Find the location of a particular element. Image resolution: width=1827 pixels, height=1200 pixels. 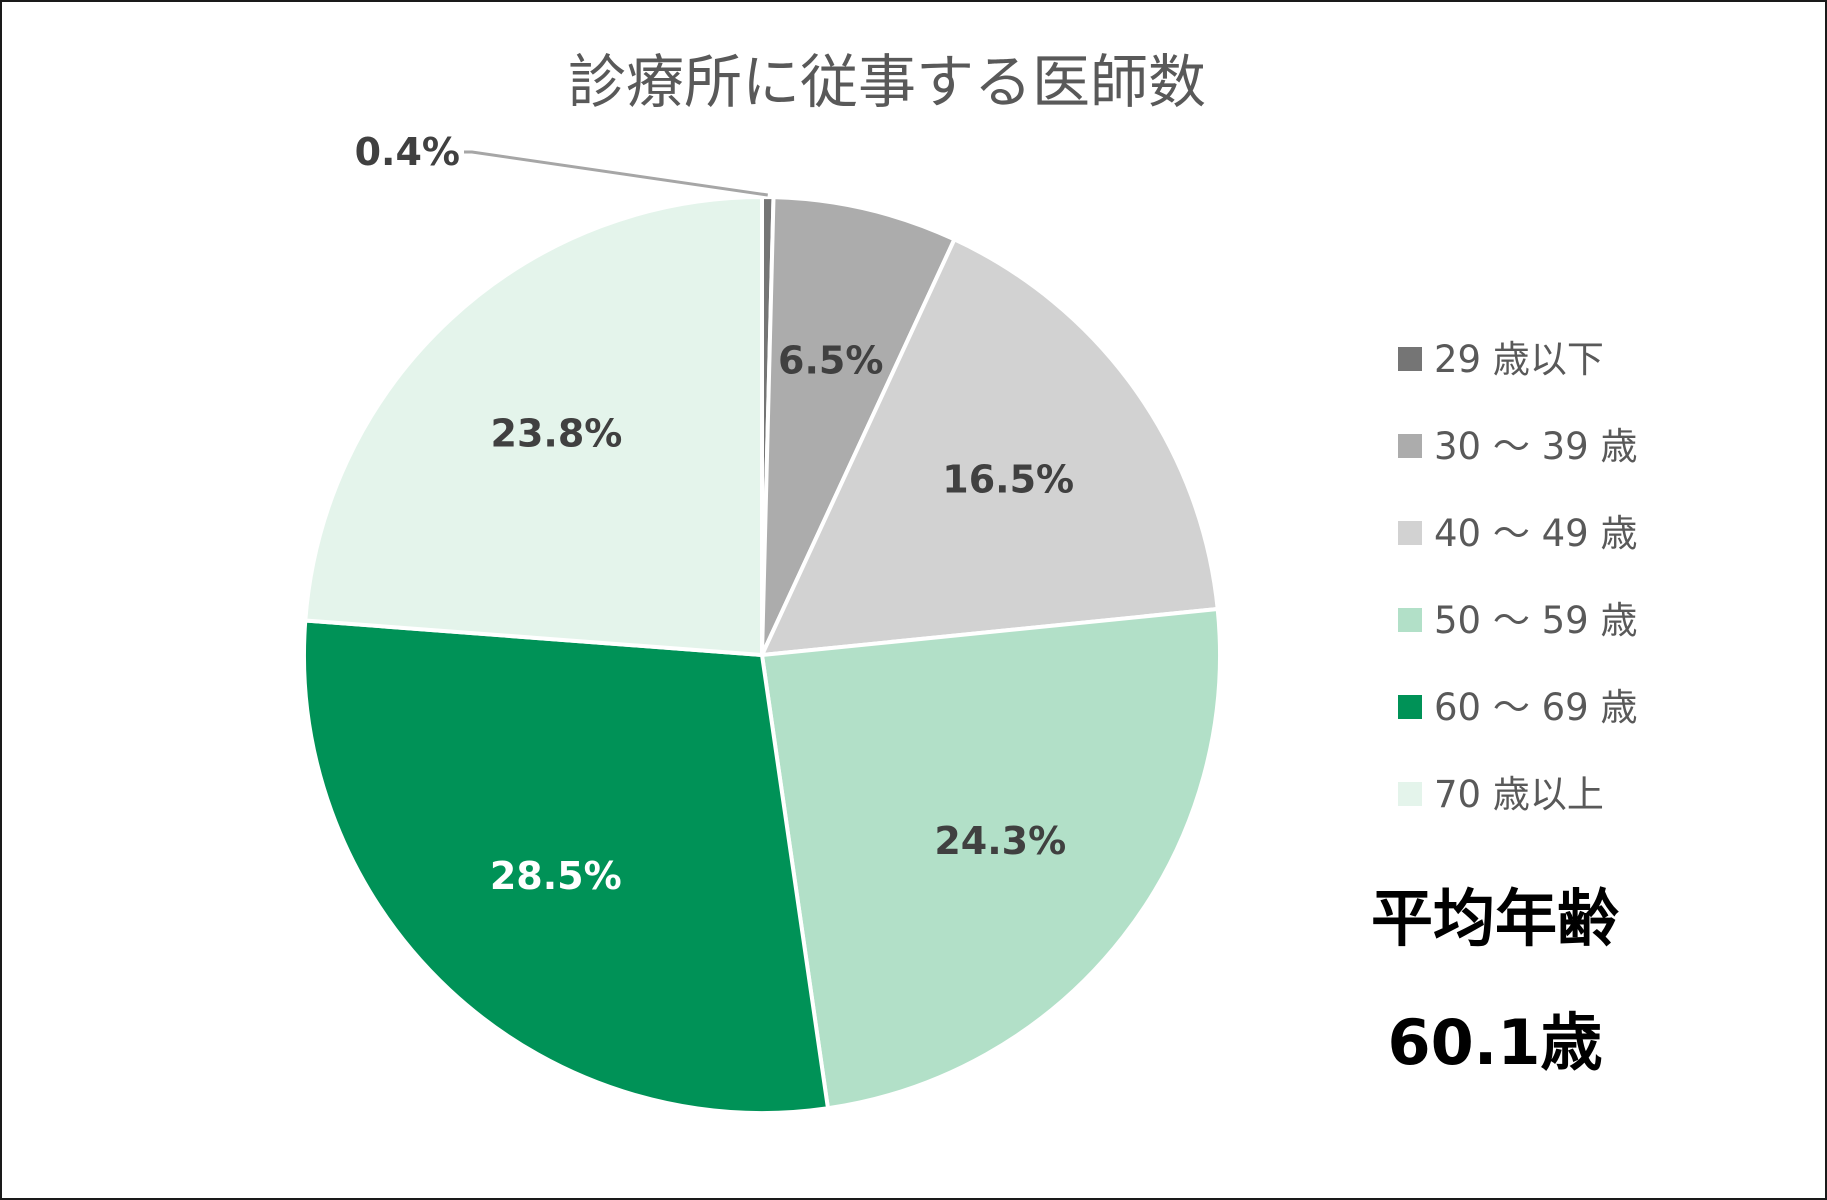

average-age-heading: 平均年齢 is located at coordinates (1495, 918).